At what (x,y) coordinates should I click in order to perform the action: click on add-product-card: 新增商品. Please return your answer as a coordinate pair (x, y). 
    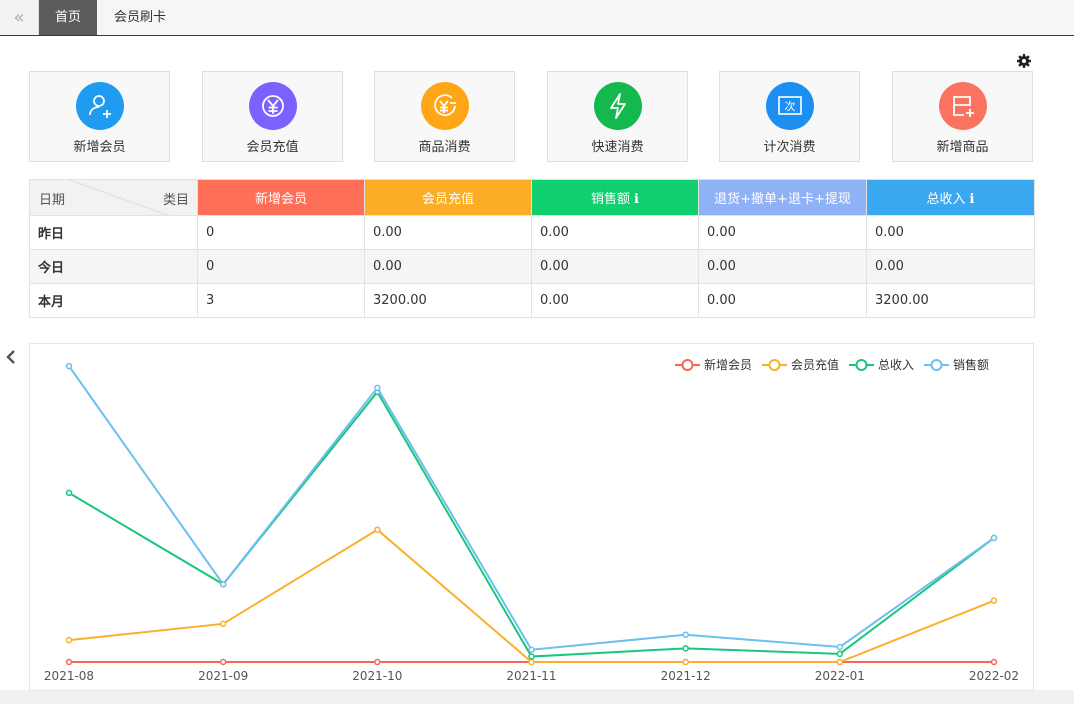
    Looking at the image, I should click on (962, 116).